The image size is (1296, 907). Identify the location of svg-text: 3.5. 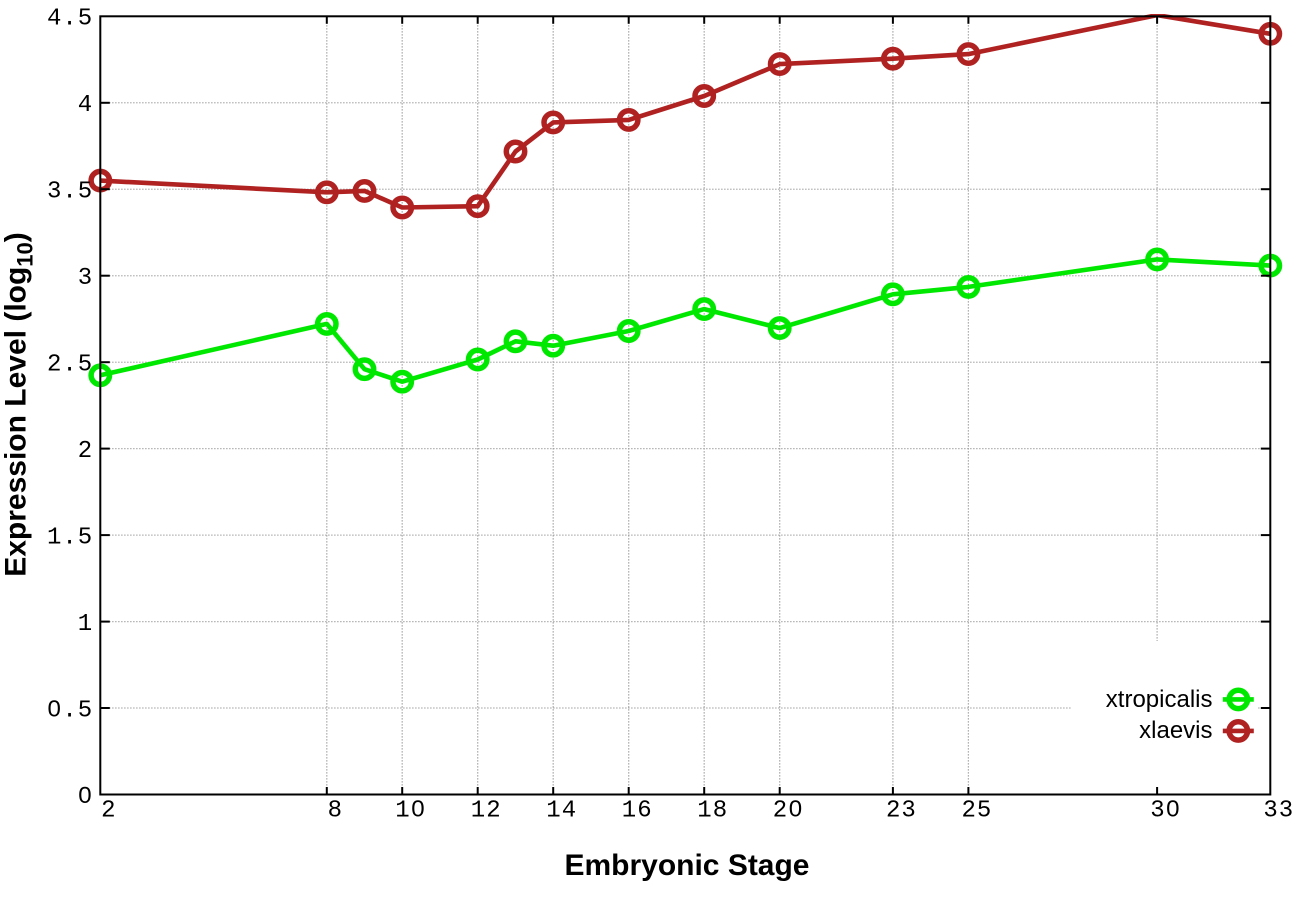
(69, 192).